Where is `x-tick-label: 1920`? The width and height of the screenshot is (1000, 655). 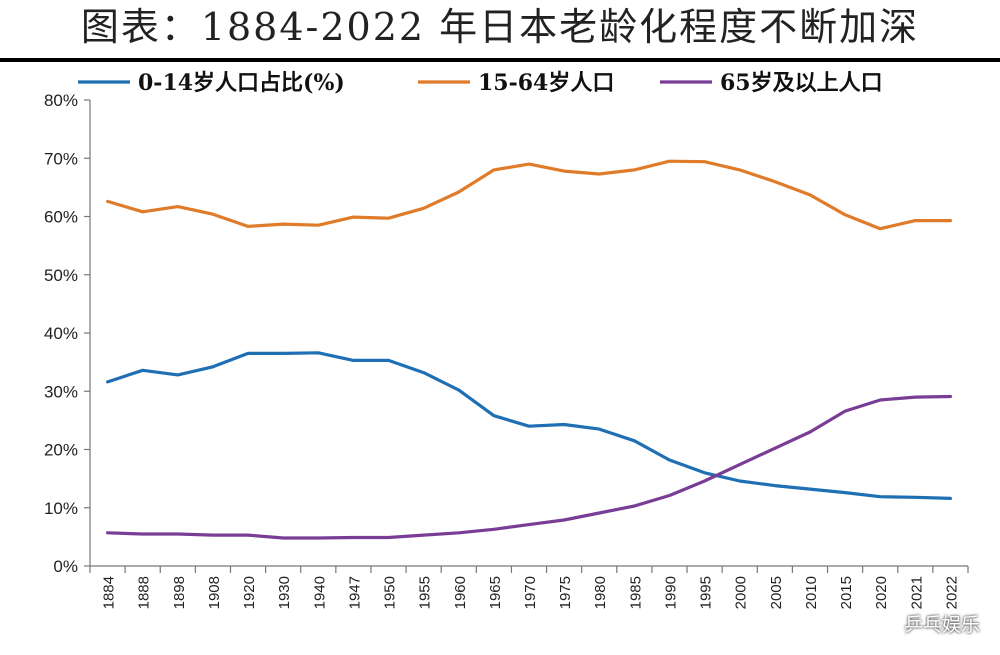 x-tick-label: 1920 is located at coordinates (249, 592).